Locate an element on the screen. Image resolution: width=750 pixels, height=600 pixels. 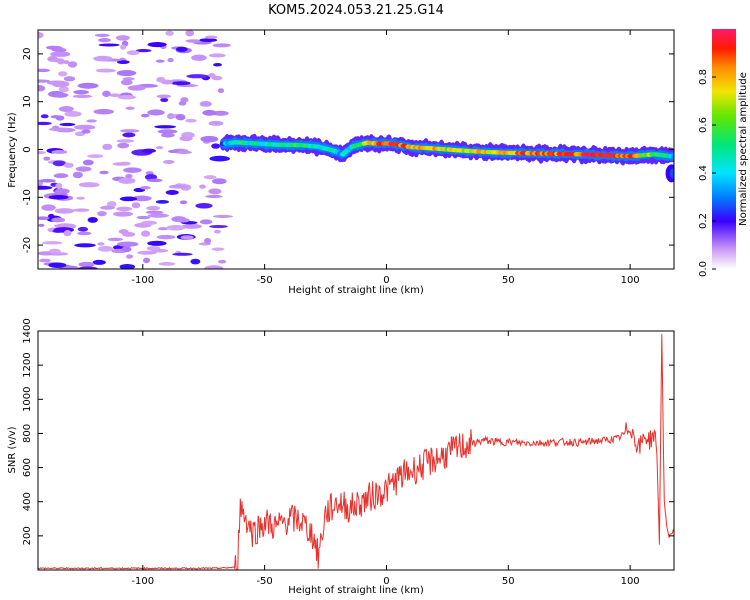
y-tick-label: -20 is located at coordinates (27, 245).